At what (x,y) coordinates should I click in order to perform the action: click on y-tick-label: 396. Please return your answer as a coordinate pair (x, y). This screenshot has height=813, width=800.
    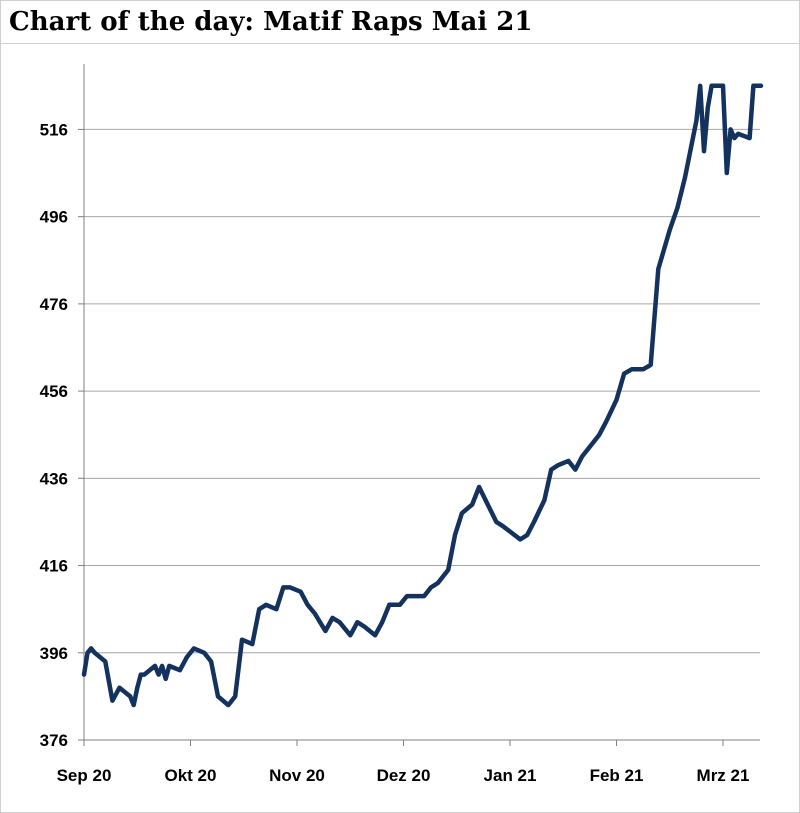
    Looking at the image, I should click on (54, 653).